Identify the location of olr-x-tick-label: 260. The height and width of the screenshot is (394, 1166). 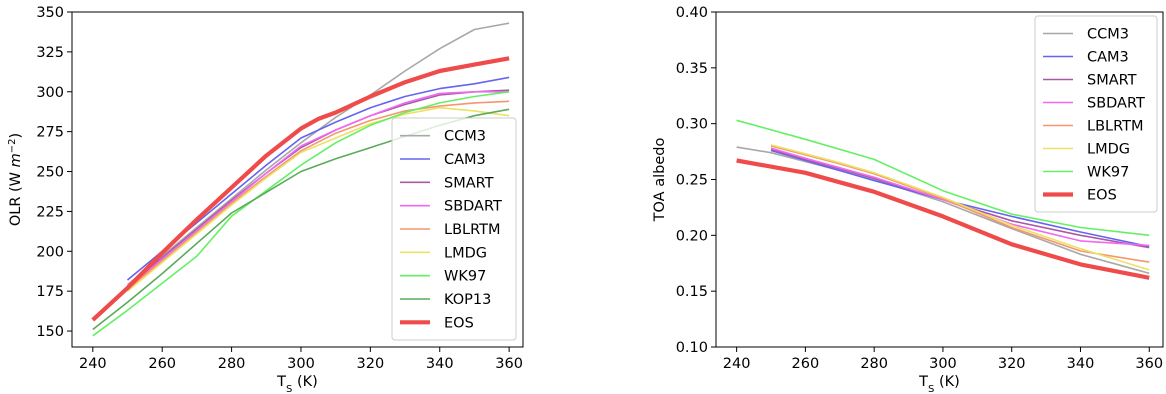
(162, 364).